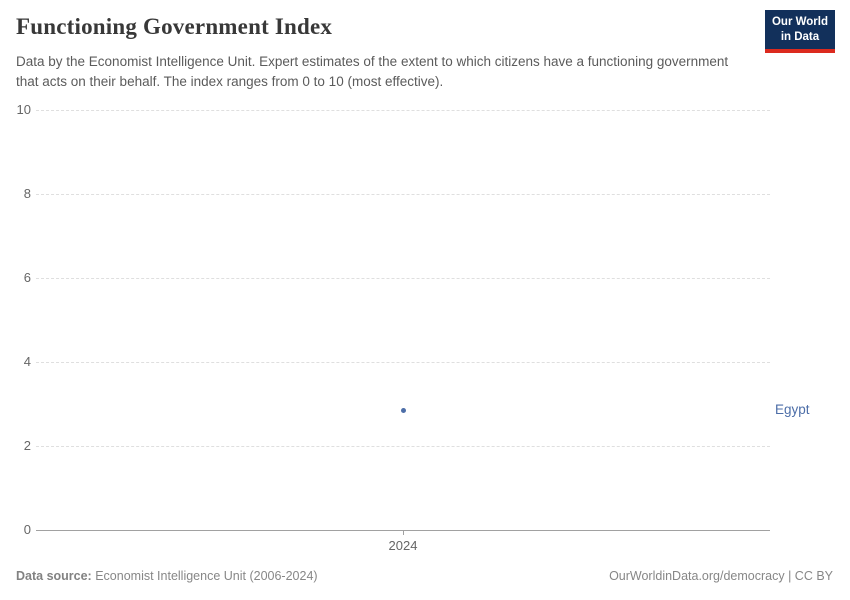  I want to click on y-tick-label: 0, so click(27, 529).